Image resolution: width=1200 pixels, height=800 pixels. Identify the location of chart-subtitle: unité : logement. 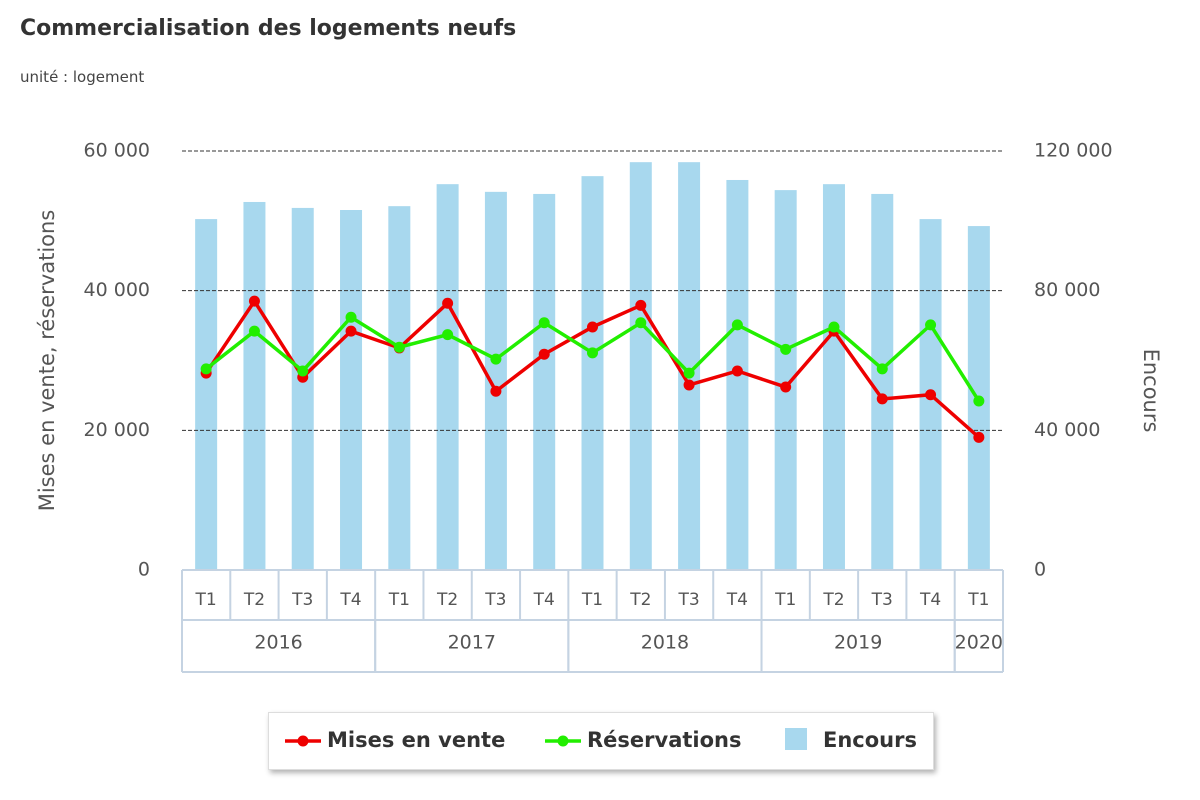
(82, 77).